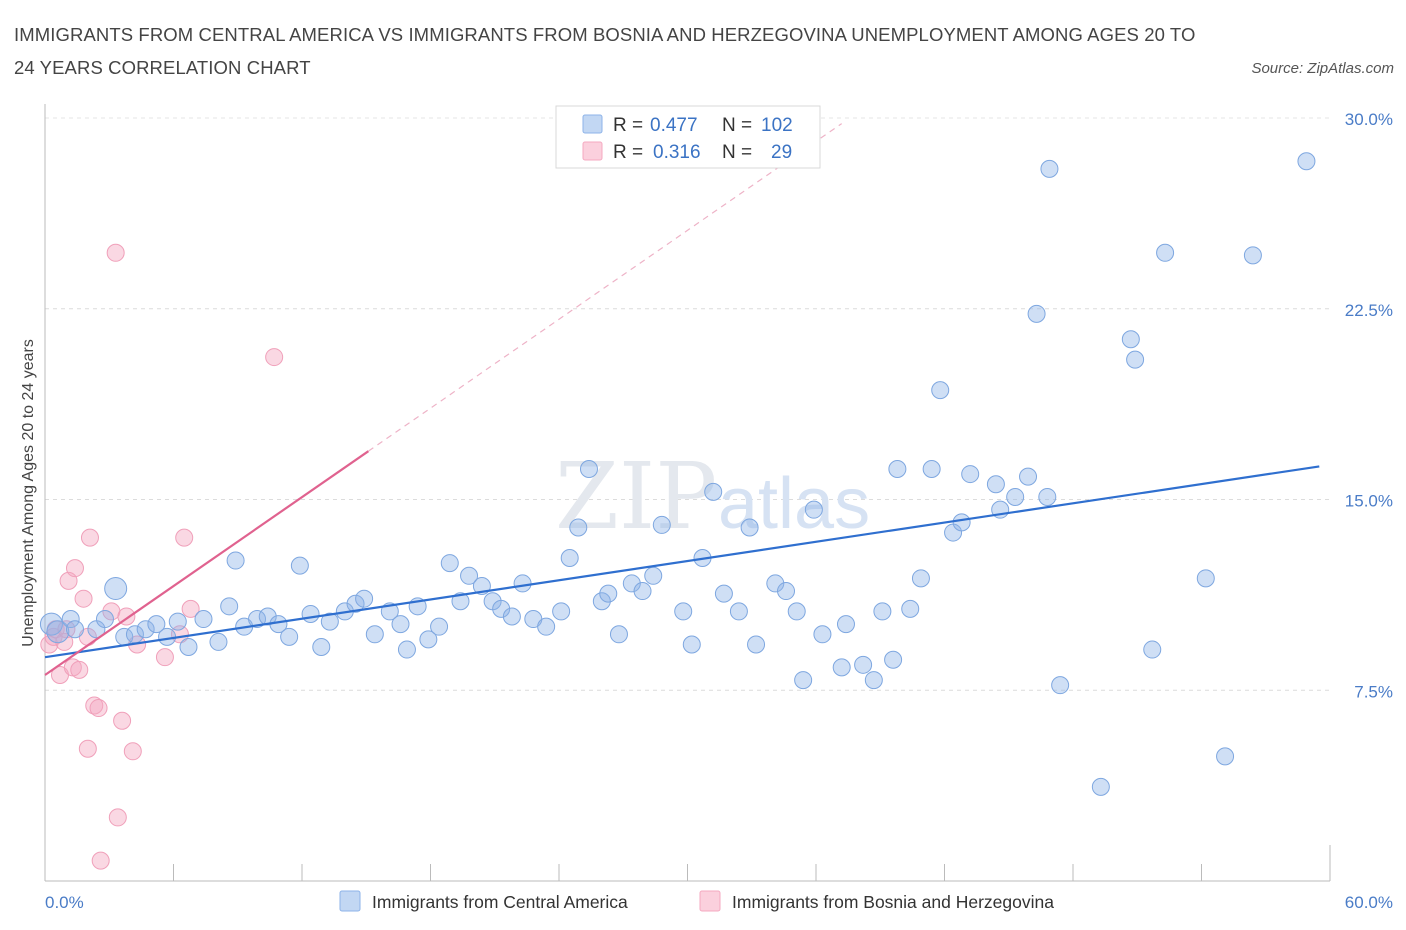 The height and width of the screenshot is (930, 1406). I want to click on legend-r-label-pink: R =, so click(628, 152).